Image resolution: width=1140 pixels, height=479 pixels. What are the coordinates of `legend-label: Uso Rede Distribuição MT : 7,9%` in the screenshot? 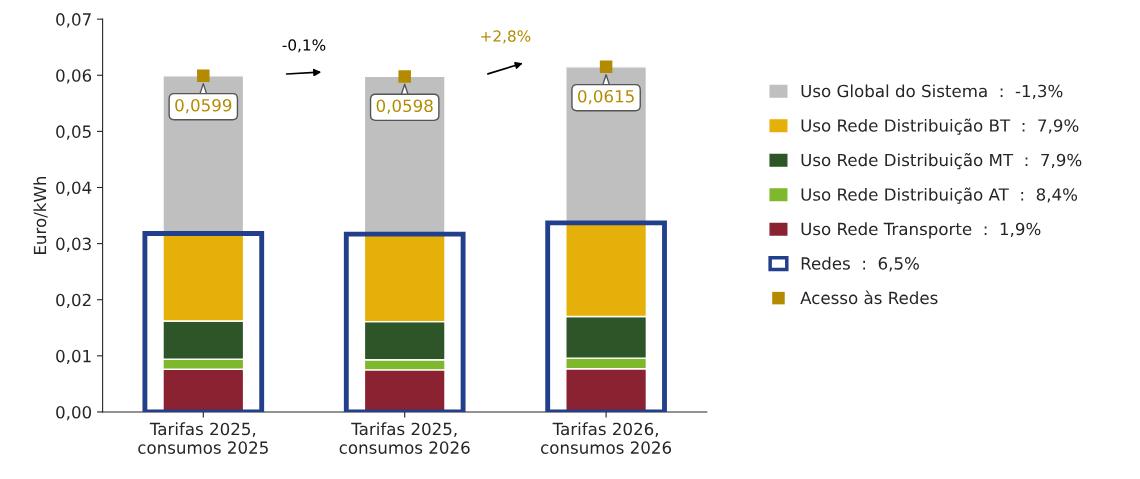 It's located at (941, 161).